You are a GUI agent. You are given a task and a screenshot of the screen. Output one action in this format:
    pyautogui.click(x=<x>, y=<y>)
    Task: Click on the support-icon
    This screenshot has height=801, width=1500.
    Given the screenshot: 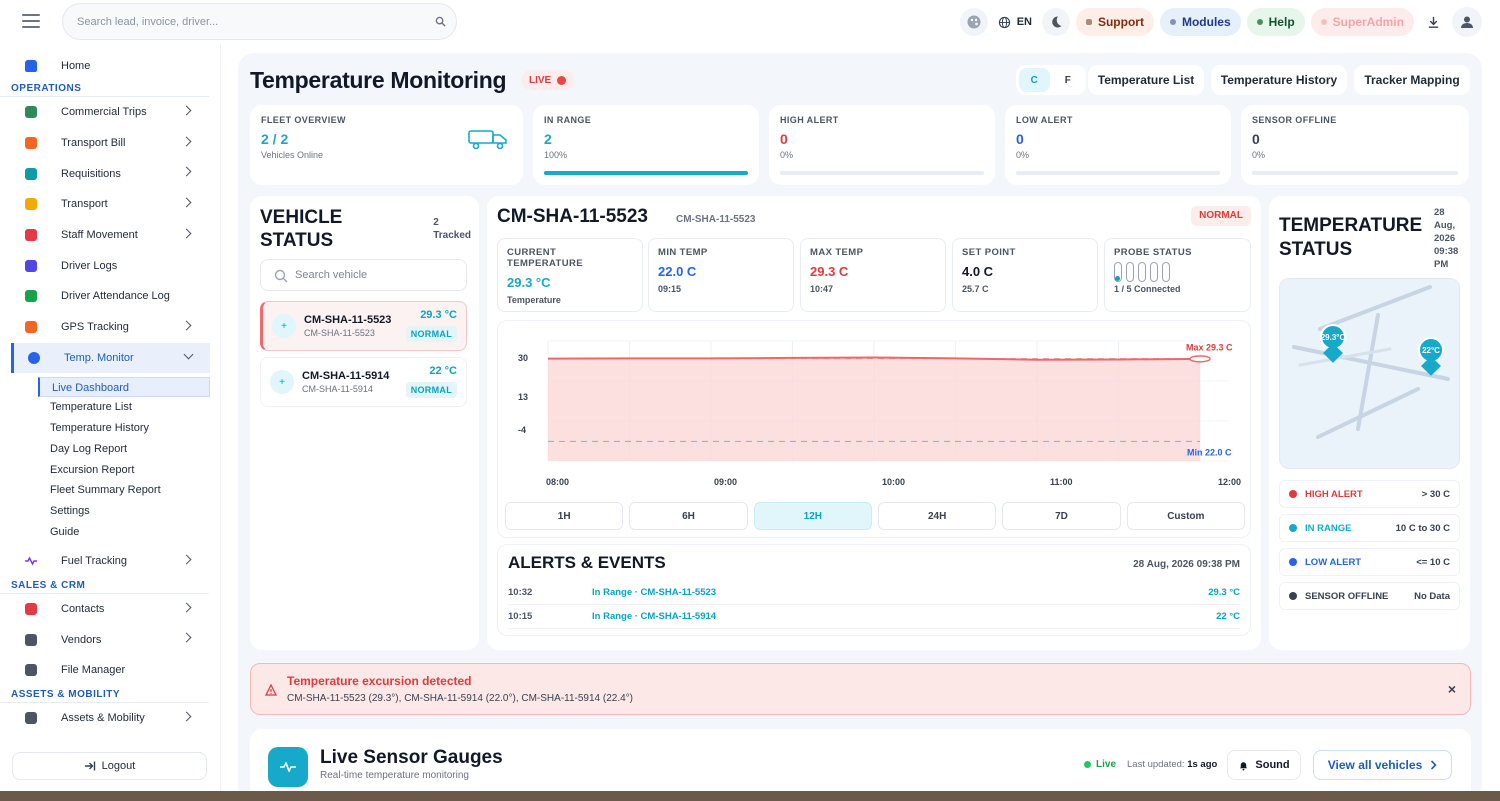 What is the action you would take?
    pyautogui.click(x=1088, y=22)
    